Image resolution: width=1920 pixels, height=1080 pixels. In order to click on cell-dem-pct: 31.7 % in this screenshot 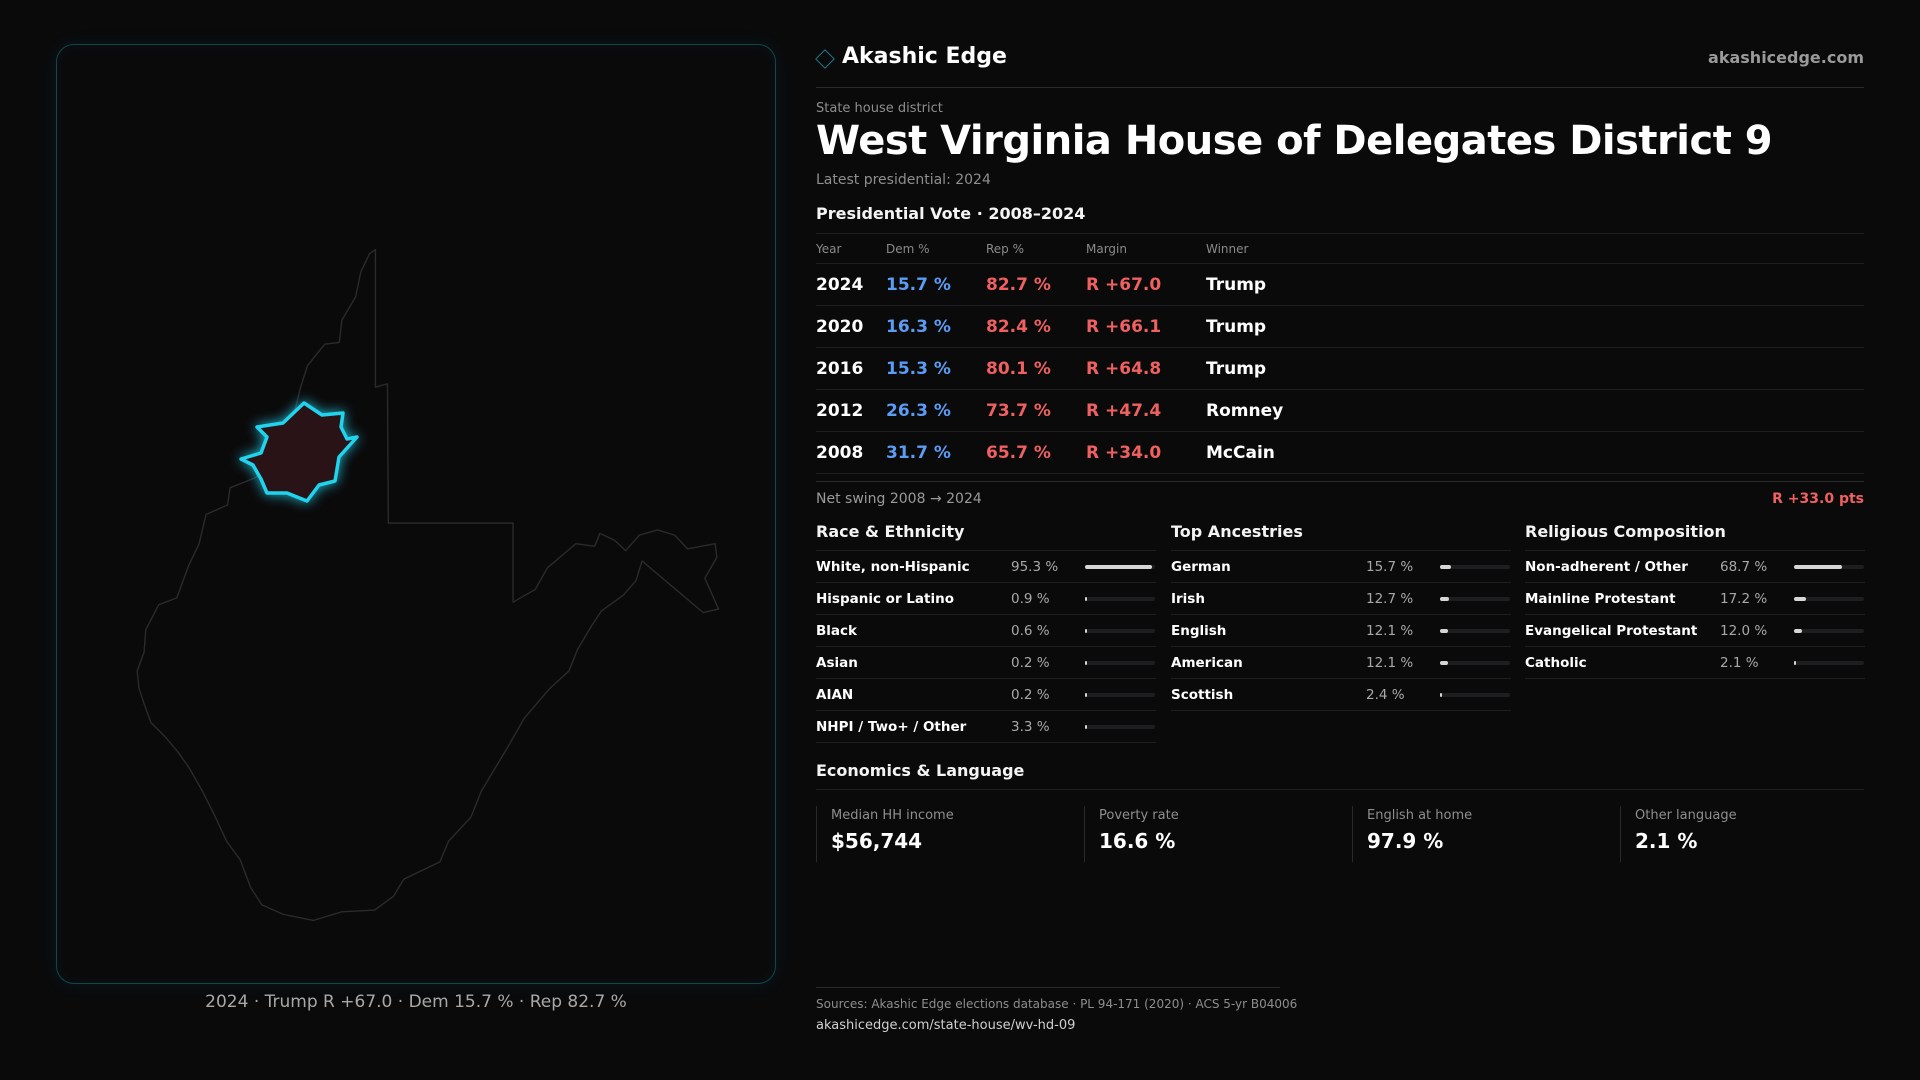, I will do `click(936, 452)`.